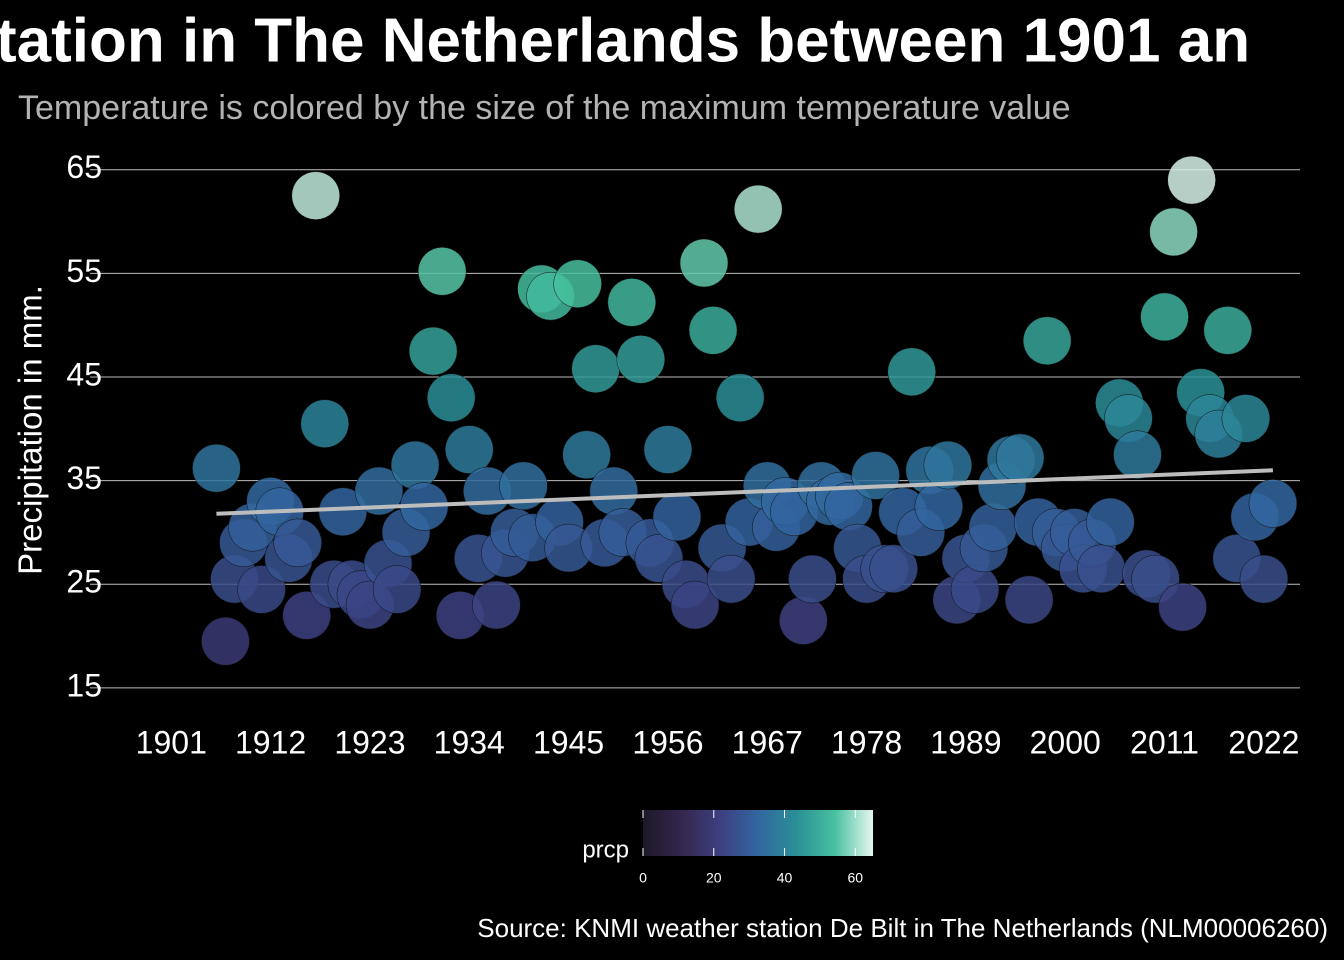  What do you see at coordinates (84, 374) in the screenshot?
I see `y-tick-label: 45` at bounding box center [84, 374].